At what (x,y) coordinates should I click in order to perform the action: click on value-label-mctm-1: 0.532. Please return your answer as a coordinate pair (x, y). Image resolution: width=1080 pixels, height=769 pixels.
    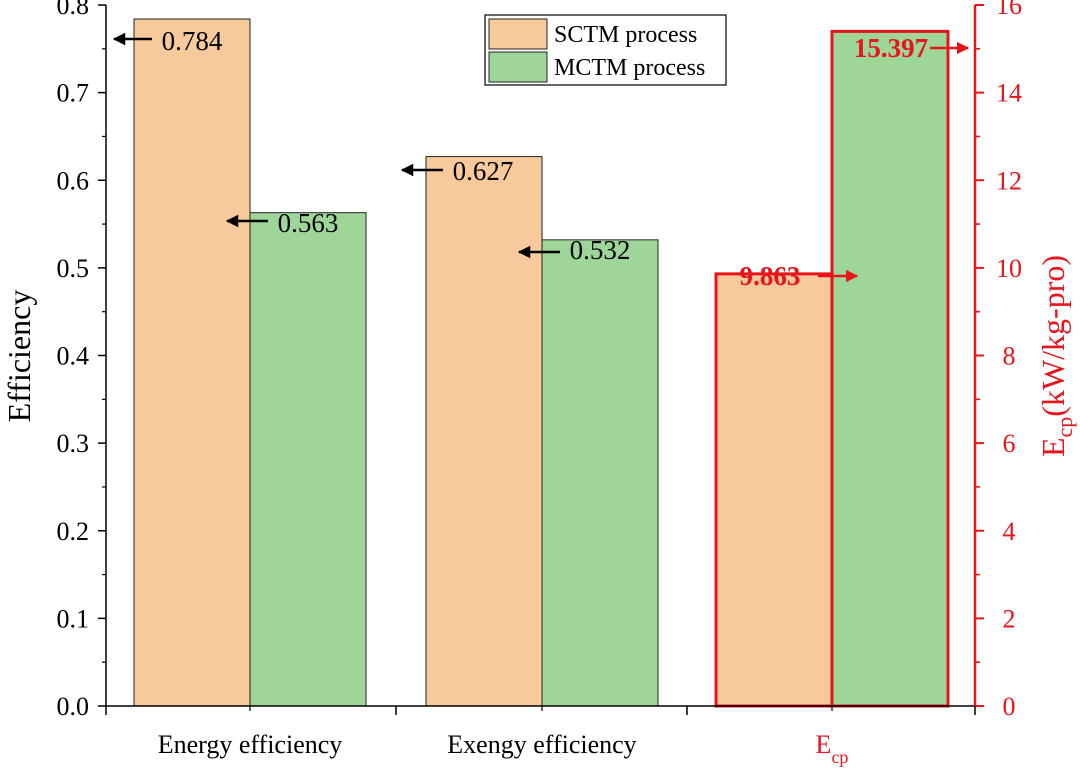
    Looking at the image, I should click on (600, 250).